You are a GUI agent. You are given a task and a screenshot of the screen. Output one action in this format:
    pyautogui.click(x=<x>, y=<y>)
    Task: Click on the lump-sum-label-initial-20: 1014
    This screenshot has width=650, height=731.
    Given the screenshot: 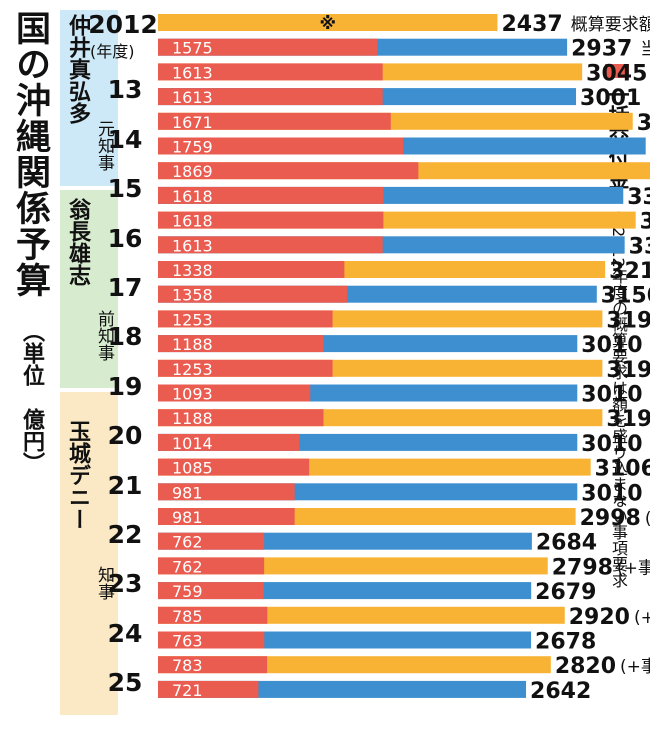 What is the action you would take?
    pyautogui.click(x=192, y=443)
    